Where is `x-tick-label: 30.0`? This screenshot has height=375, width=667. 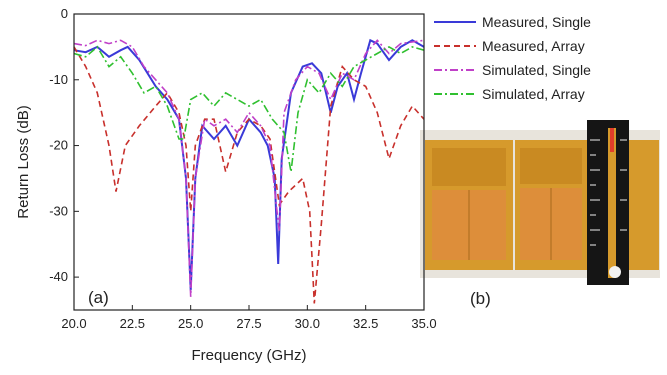 x-tick-label: 30.0 is located at coordinates (307, 323).